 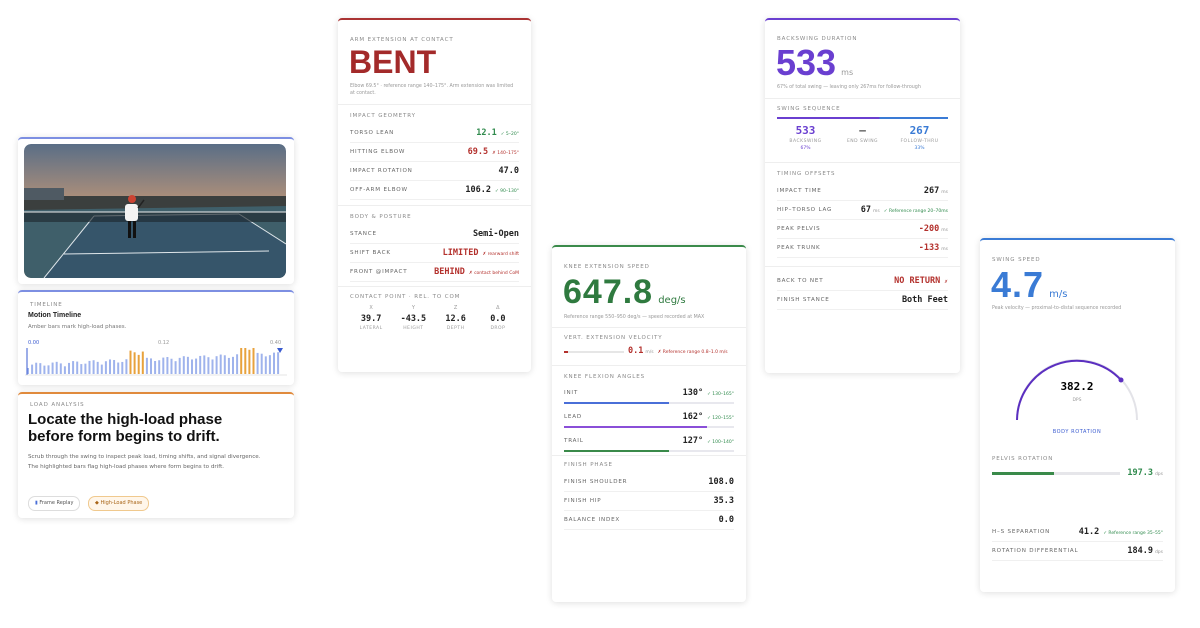 What do you see at coordinates (1121, 380) in the screenshot?
I see `gauge-dot` at bounding box center [1121, 380].